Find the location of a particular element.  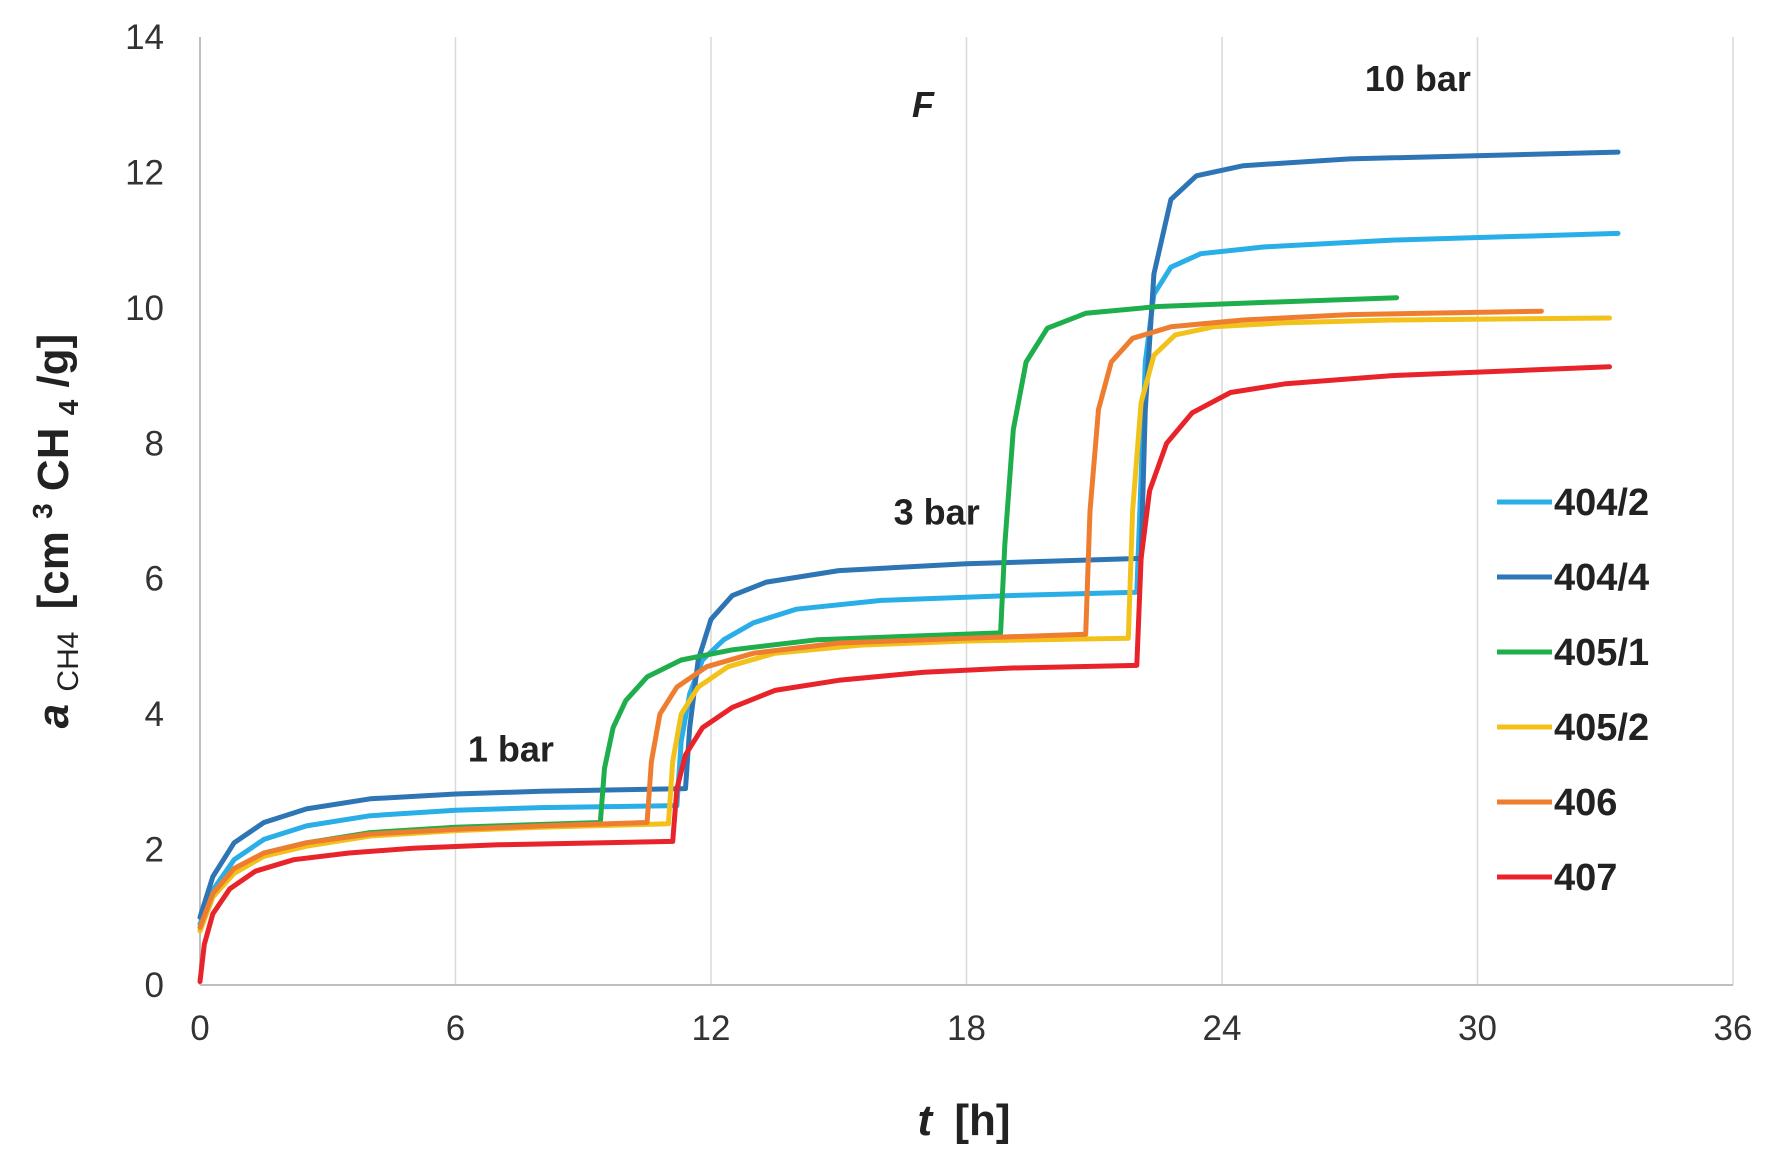

x-tick-label: 12 is located at coordinates (711, 1028).